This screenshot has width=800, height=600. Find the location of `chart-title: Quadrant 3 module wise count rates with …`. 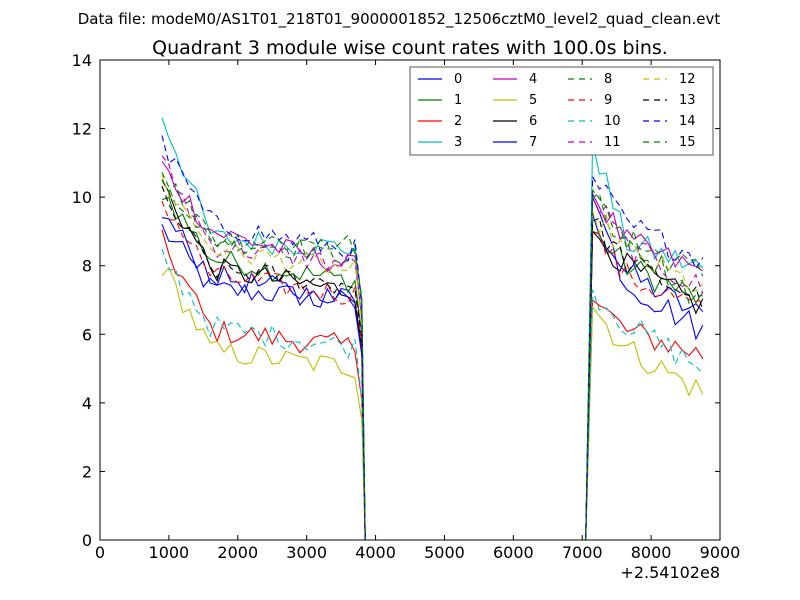

chart-title: Quadrant 3 module wise count rates with … is located at coordinates (410, 48).